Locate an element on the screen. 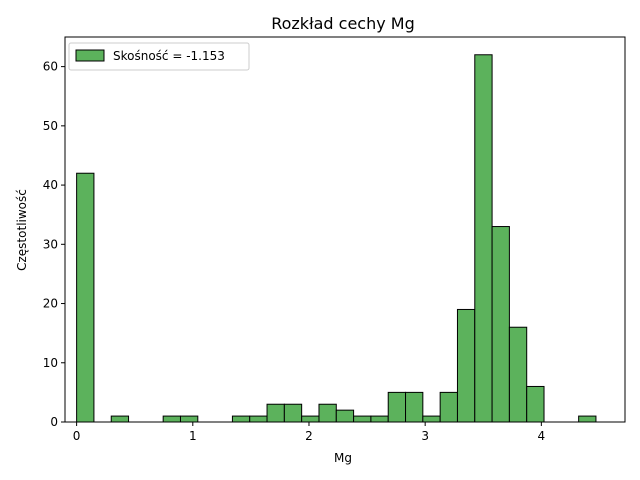 Image resolution: width=640 pixels, height=480 pixels. x-tick-label: 0 is located at coordinates (77, 436).